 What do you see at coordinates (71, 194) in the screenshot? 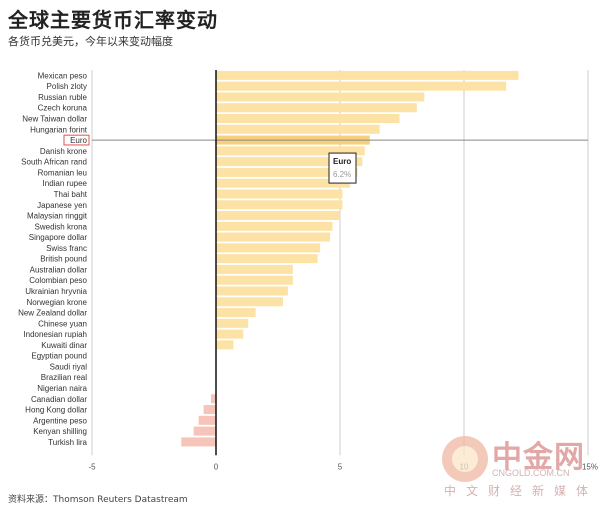
I see `category-label: Thai baht` at bounding box center [71, 194].